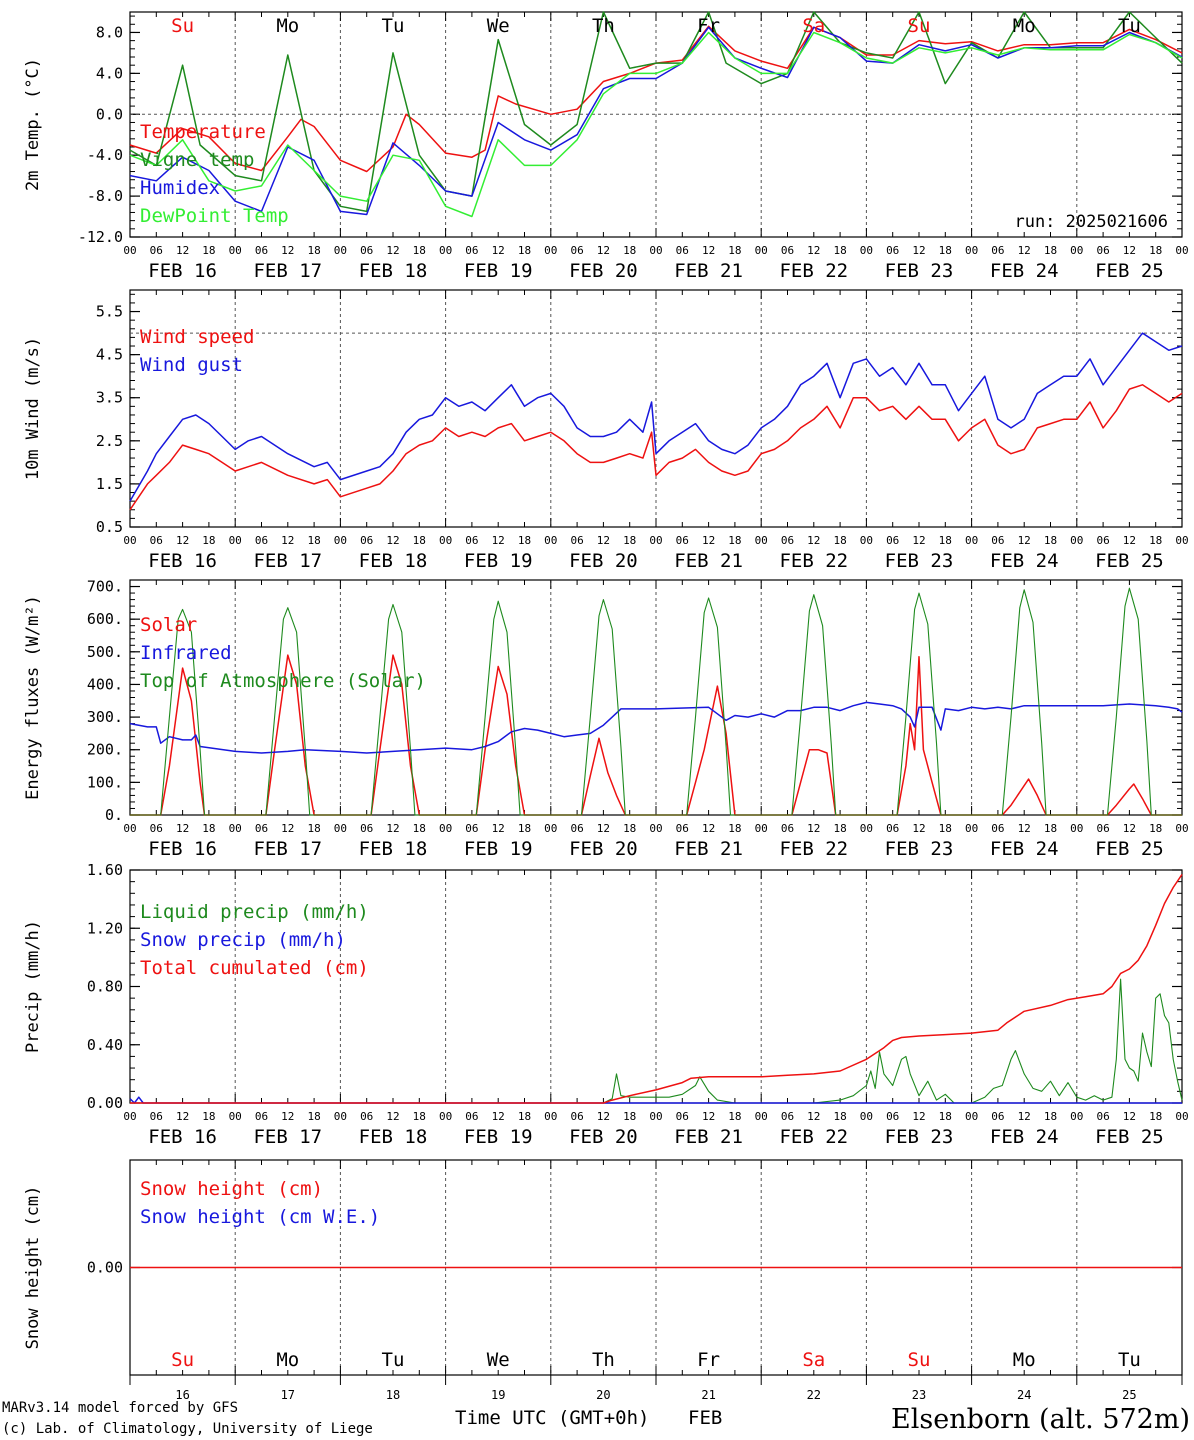 The width and height of the screenshot is (1194, 1440). I want to click on month-label: FEB, so click(705, 1418).